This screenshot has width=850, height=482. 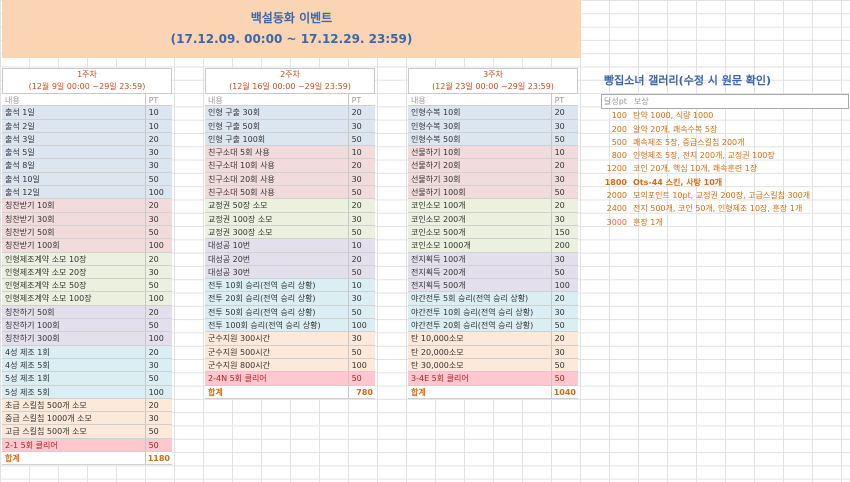 What do you see at coordinates (493, 113) in the screenshot?
I see `table-row: 인형수복 10회 20` at bounding box center [493, 113].